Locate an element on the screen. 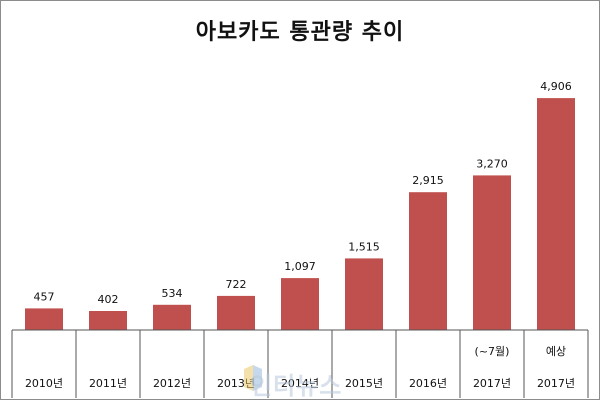  watermark-text: 인터뉴스 is located at coordinates (296, 386).